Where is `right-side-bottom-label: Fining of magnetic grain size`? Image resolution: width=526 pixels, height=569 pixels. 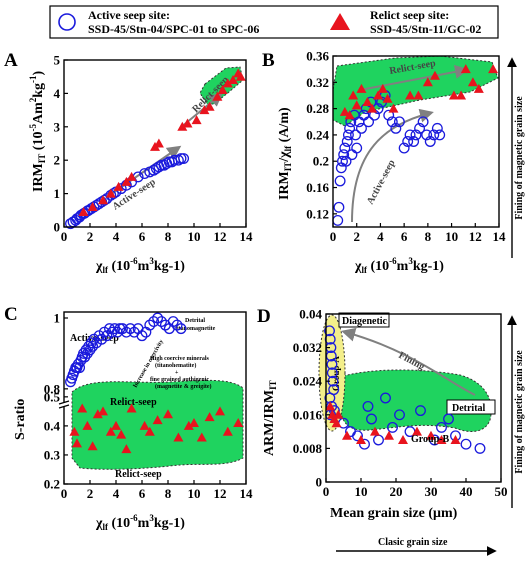
right-side-bottom-label: Fining of magnetic grain size is located at coordinates (519, 412).